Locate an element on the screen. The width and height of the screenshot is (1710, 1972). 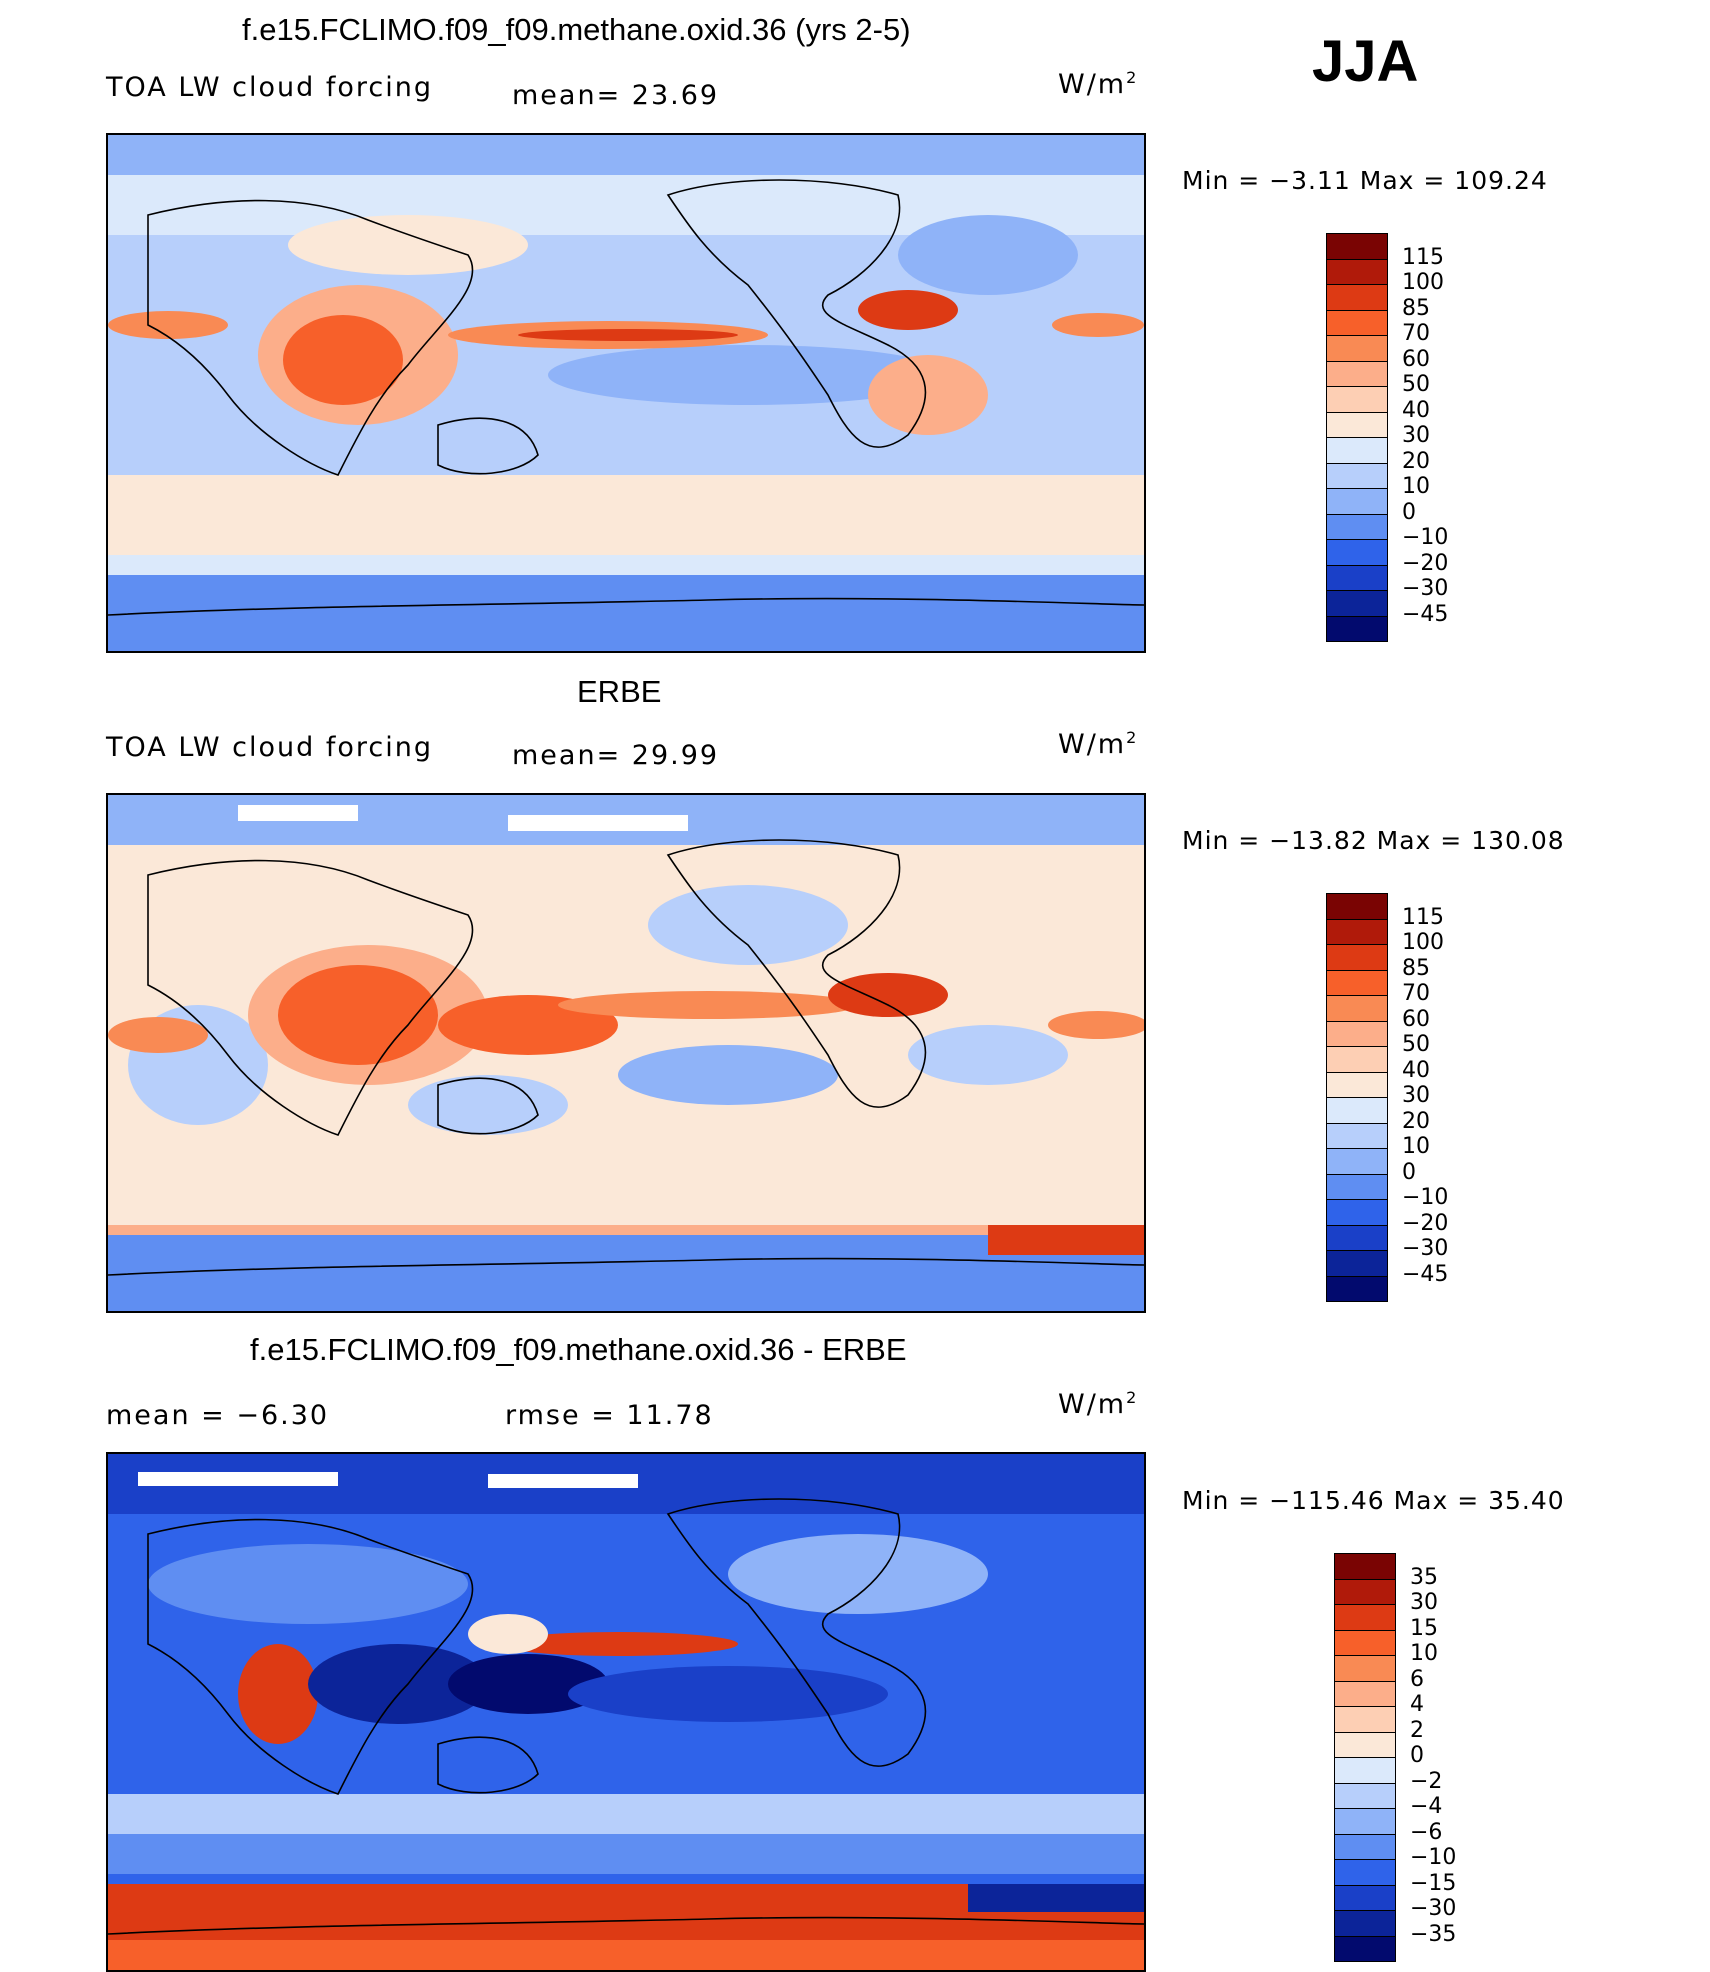
colorbar-label: 60 is located at coordinates (1416, 359).